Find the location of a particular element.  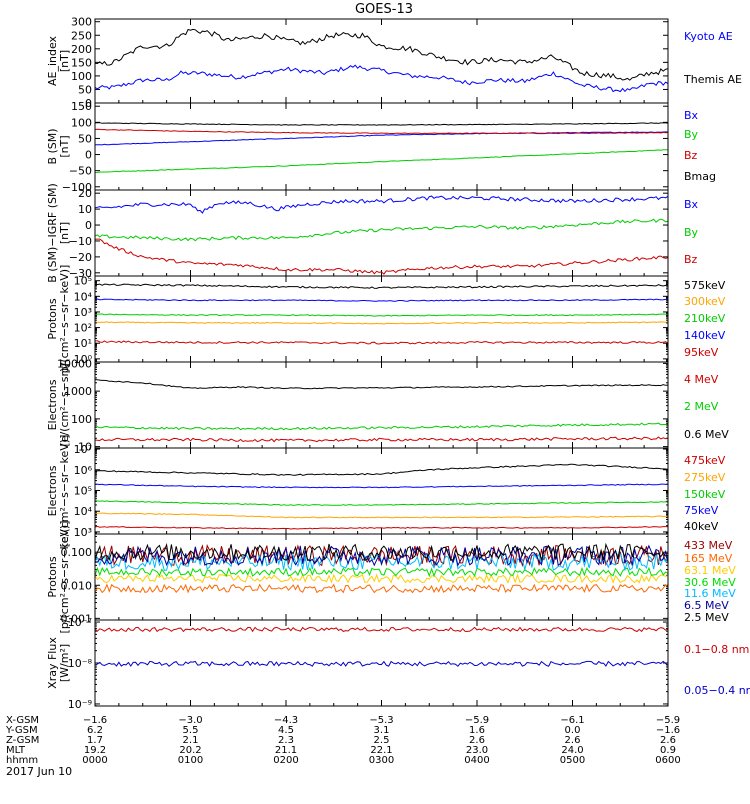

legend-0-05-0-4-nm: 0.05−0.4 nm is located at coordinates (717, 690).